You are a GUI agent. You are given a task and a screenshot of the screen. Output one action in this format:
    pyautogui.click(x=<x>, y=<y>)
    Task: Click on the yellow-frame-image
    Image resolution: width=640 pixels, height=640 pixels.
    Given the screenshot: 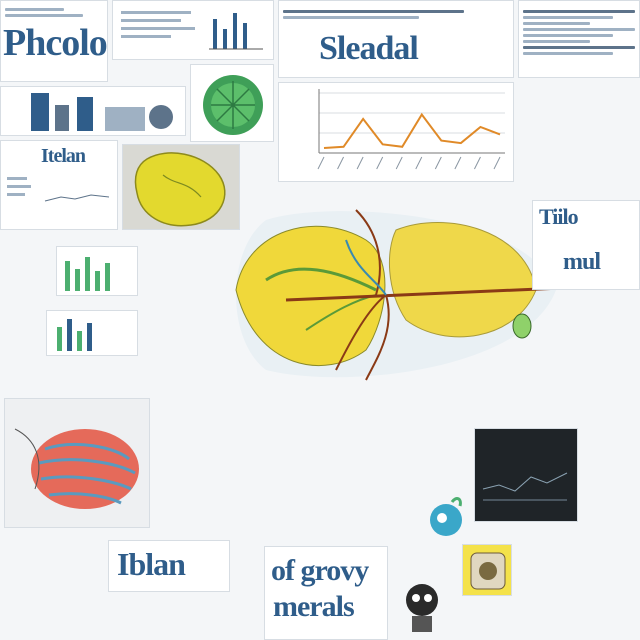 What is the action you would take?
    pyautogui.click(x=488, y=571)
    